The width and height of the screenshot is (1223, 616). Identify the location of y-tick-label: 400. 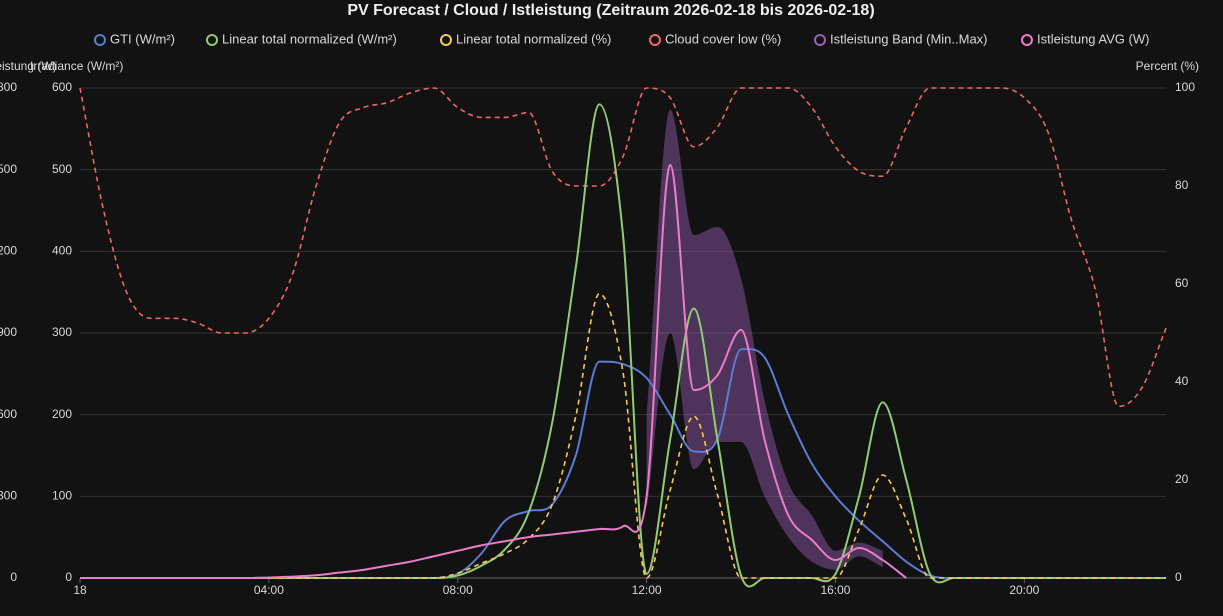
(62, 251).